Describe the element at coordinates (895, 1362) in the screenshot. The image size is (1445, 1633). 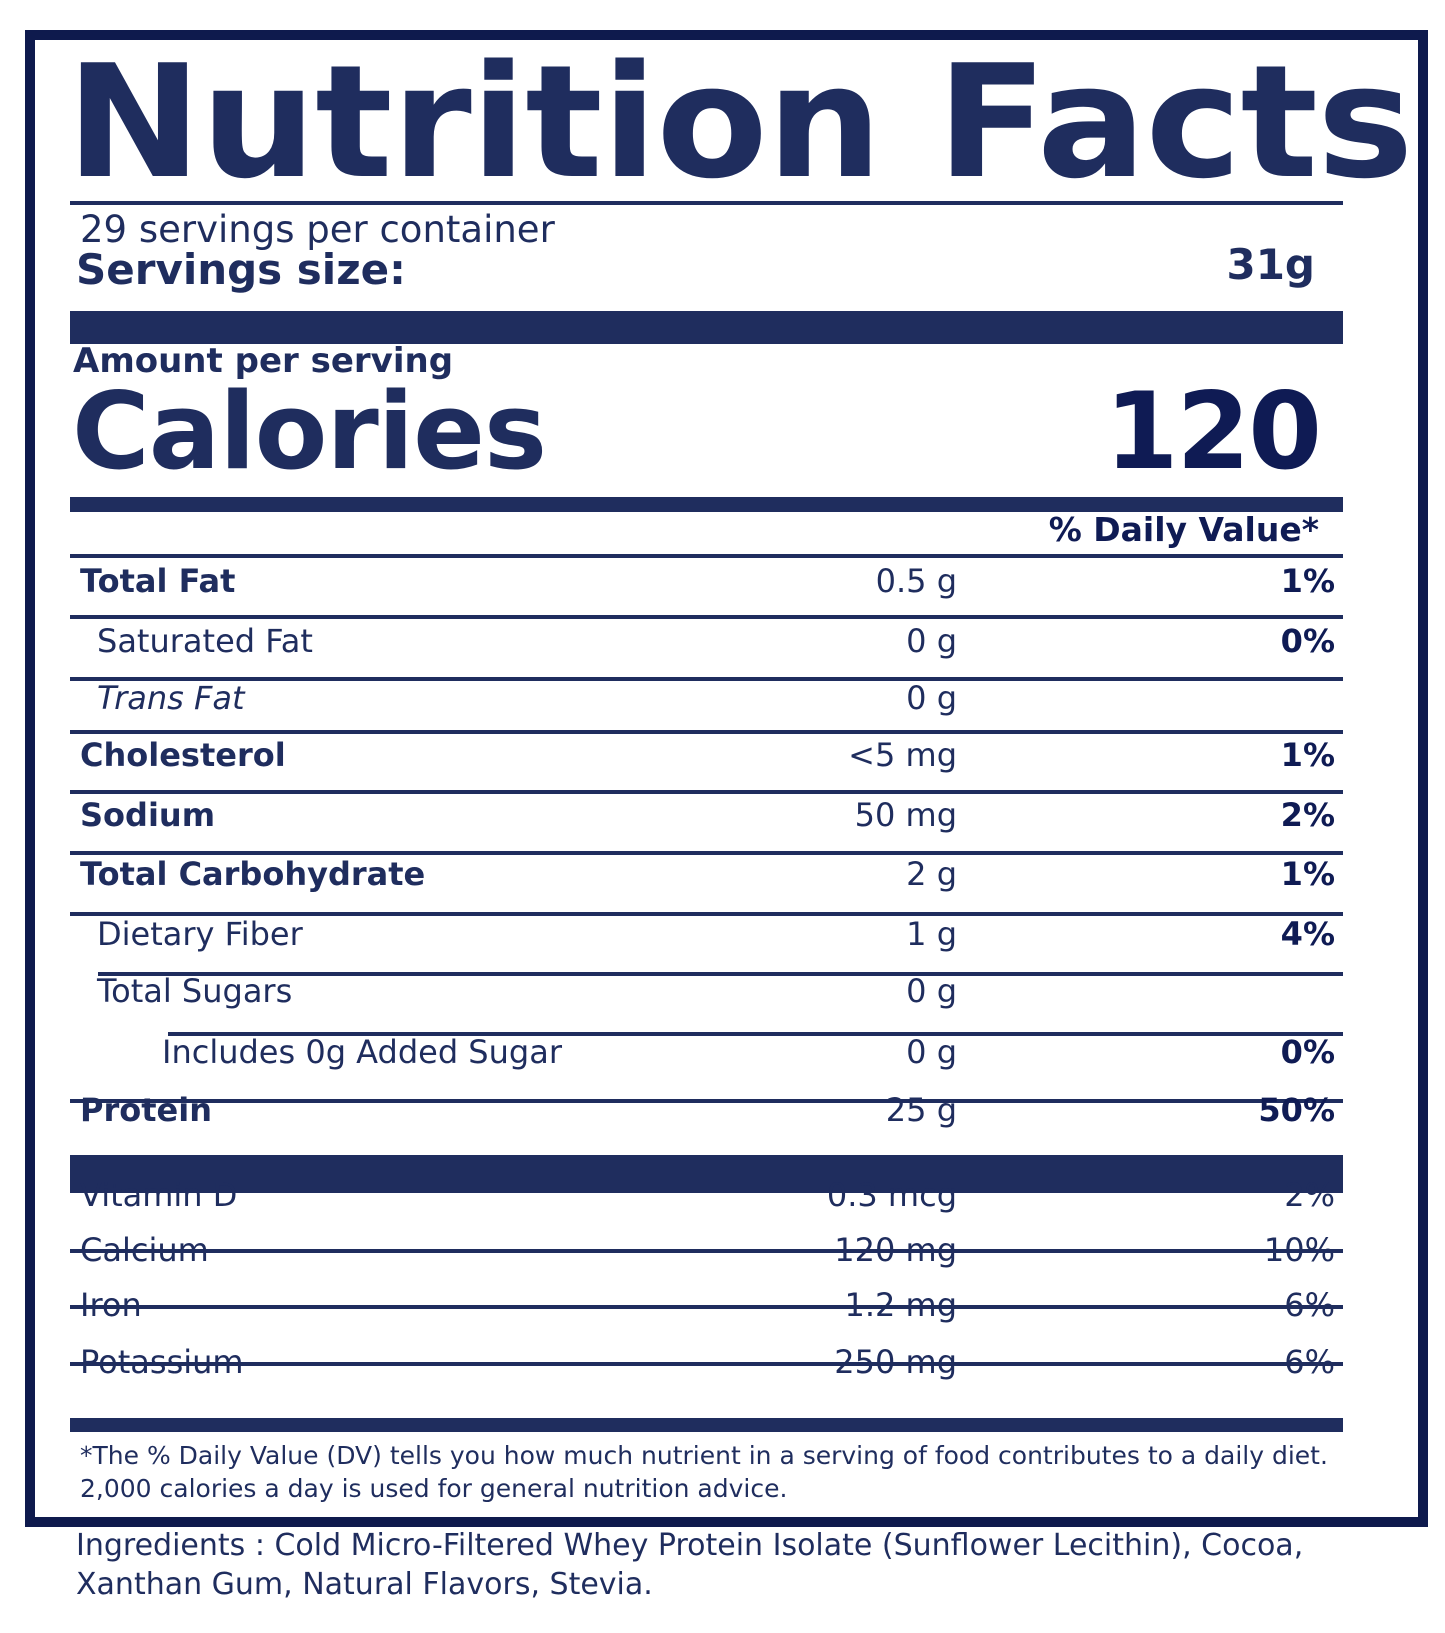
I see `vitamin-amount: 250 mg` at that location.